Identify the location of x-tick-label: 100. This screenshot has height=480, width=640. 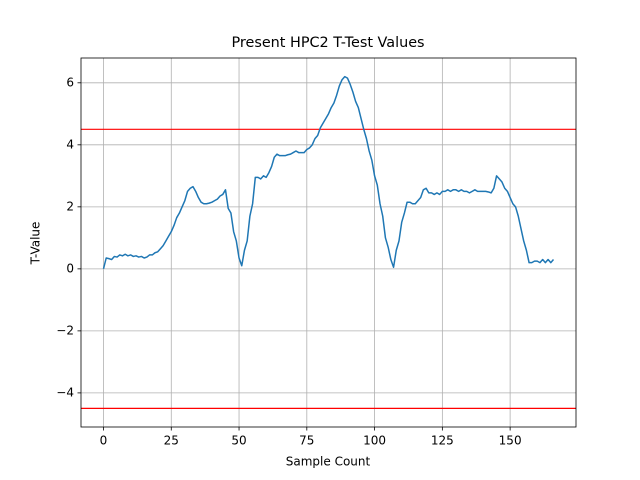
(374, 441).